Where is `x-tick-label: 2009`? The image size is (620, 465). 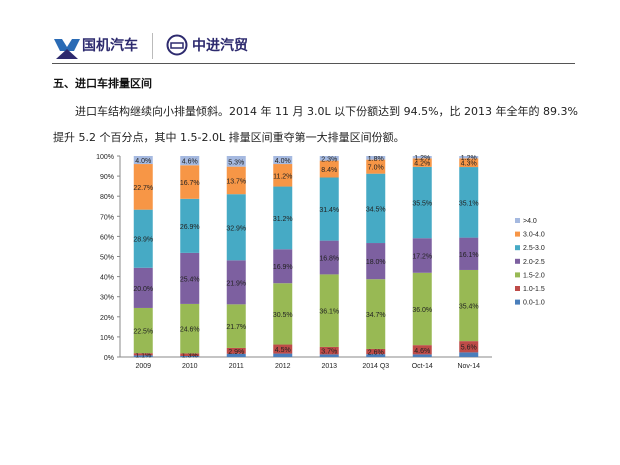
x-tick-label: 2009 is located at coordinates (143, 366).